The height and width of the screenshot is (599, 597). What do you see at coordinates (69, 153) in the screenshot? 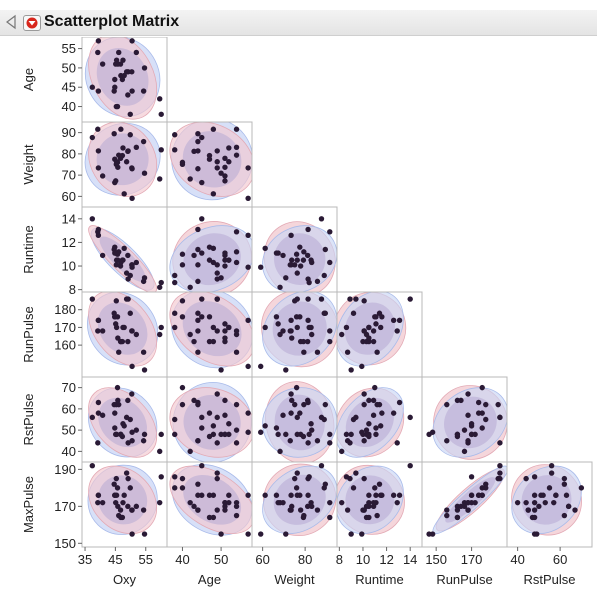
I see `y-tick-label: 80` at bounding box center [69, 153].